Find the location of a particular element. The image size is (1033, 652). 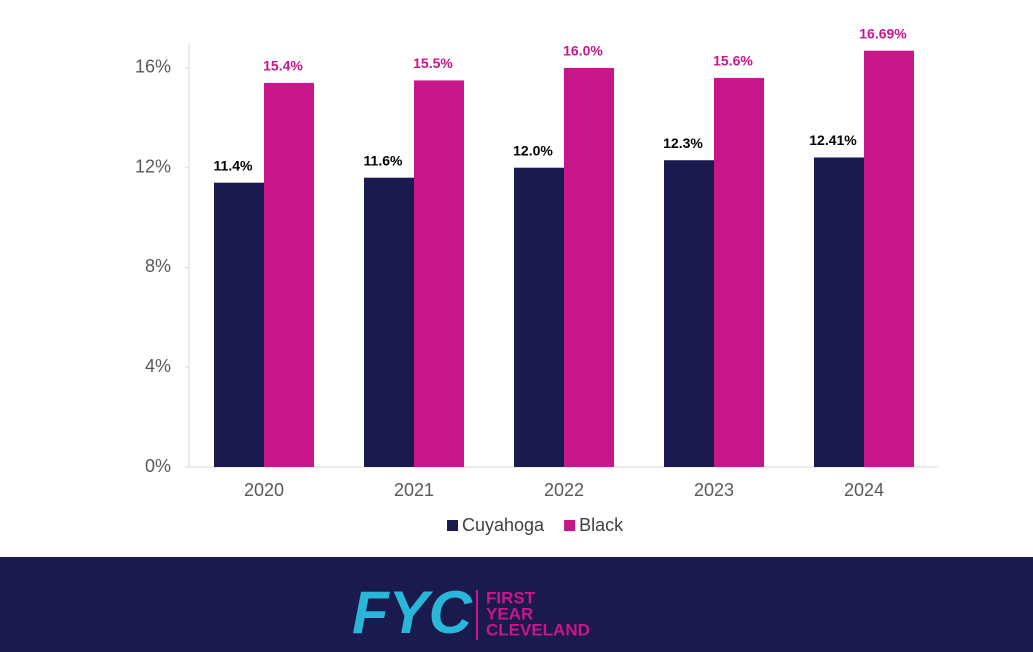

x-tick-label: 2020 is located at coordinates (264, 490).